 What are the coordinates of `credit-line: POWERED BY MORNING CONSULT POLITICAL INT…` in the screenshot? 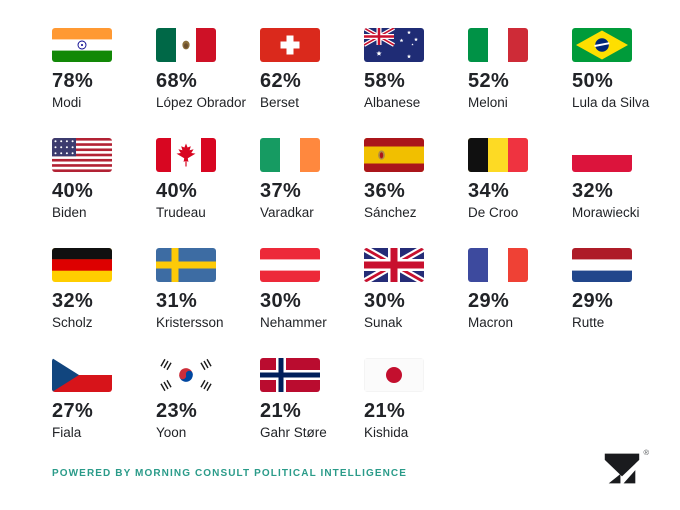 It's located at (230, 473).